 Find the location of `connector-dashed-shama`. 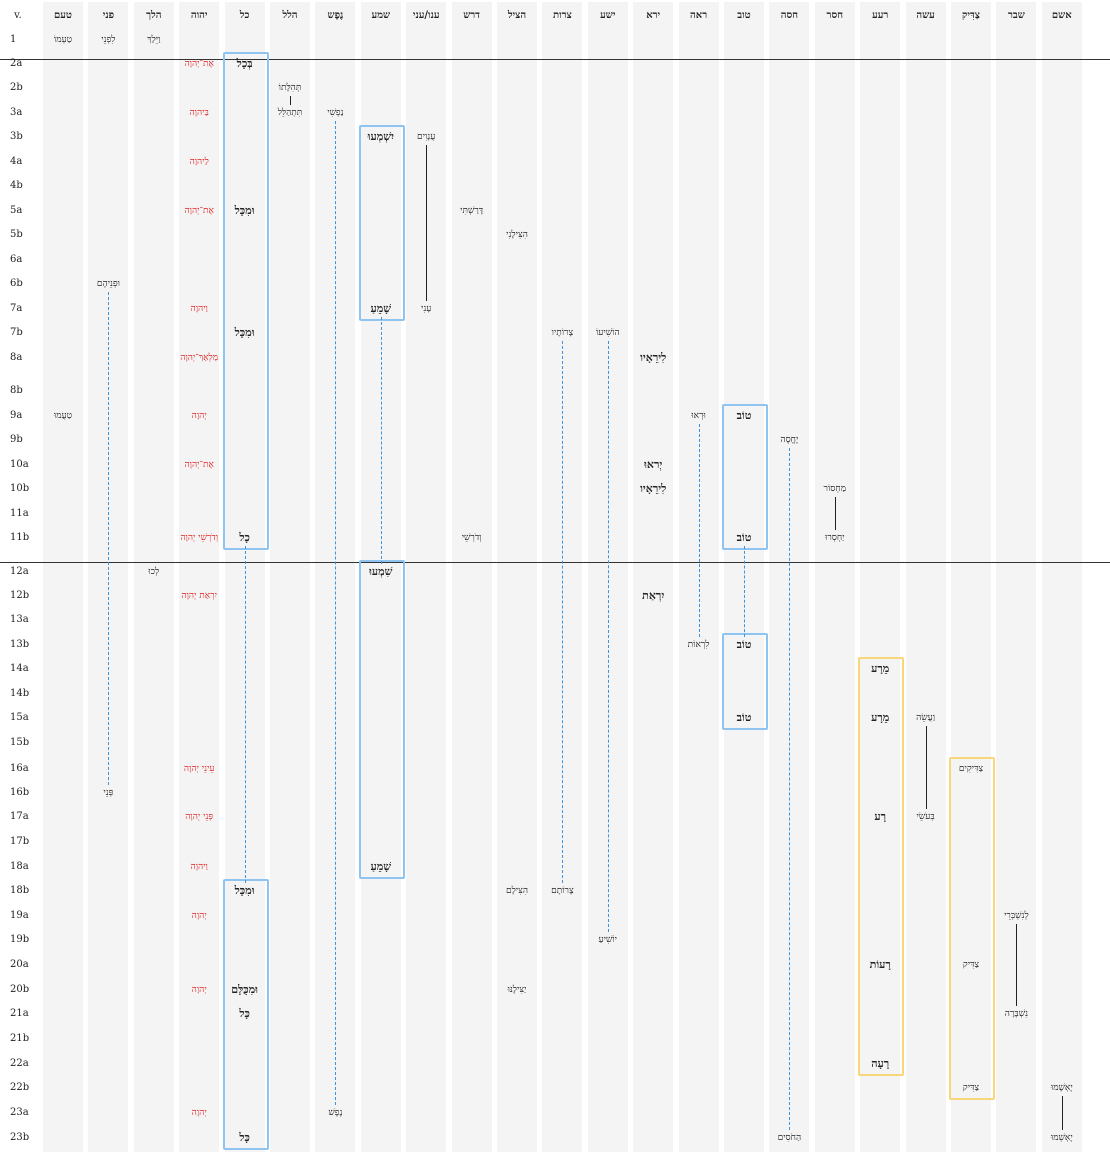

connector-dashed-shama is located at coordinates (381, 440).